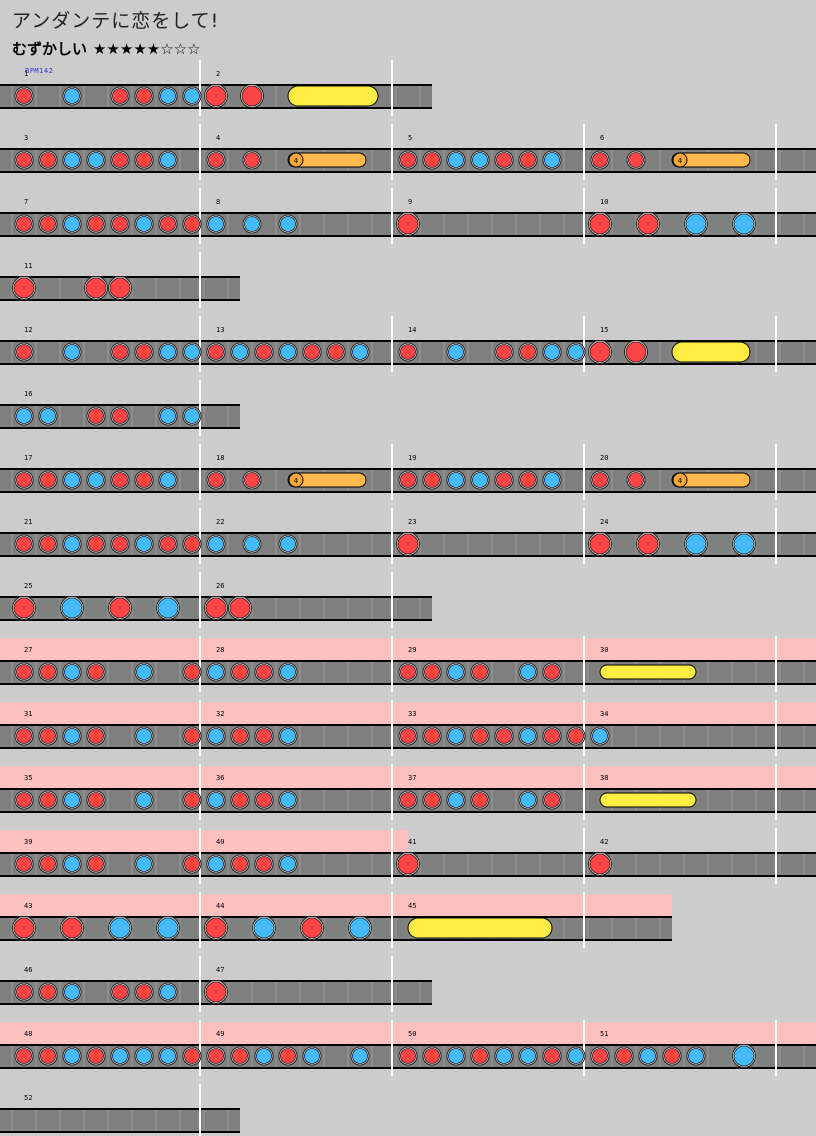 This screenshot has width=816, height=1136. What do you see at coordinates (220, 714) in the screenshot?
I see `measure-number: 32` at bounding box center [220, 714].